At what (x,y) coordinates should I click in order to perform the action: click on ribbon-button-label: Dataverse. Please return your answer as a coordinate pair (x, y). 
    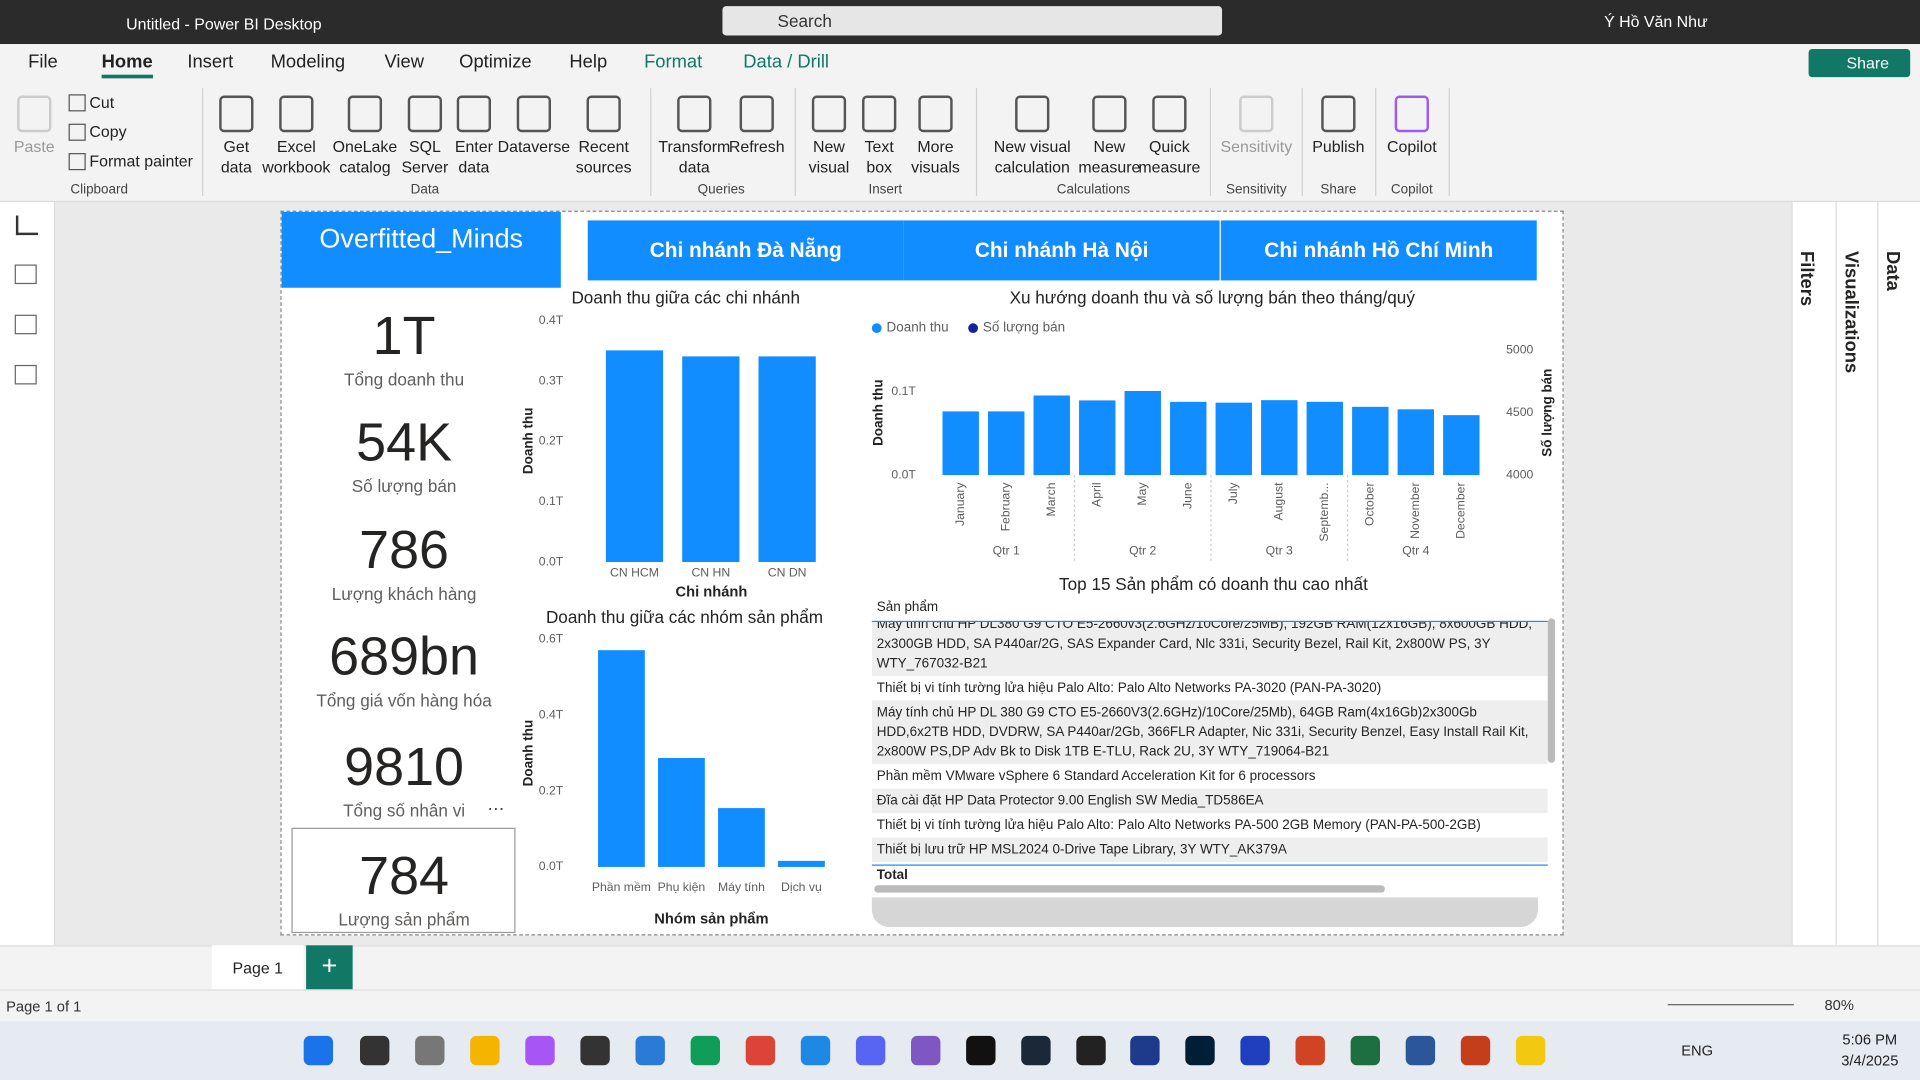
    Looking at the image, I should click on (534, 146).